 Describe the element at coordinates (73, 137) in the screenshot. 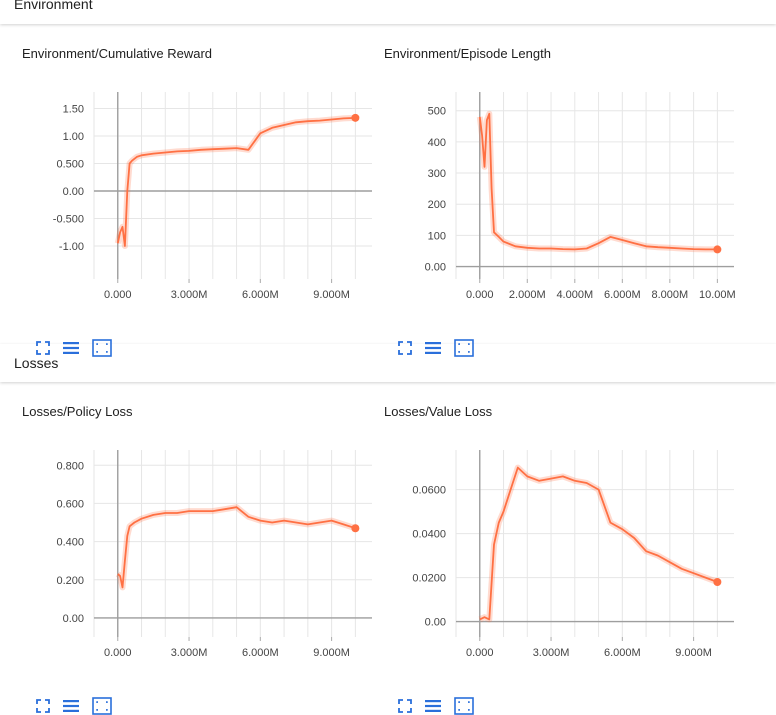

I see `y-tick-label: 1.00` at that location.